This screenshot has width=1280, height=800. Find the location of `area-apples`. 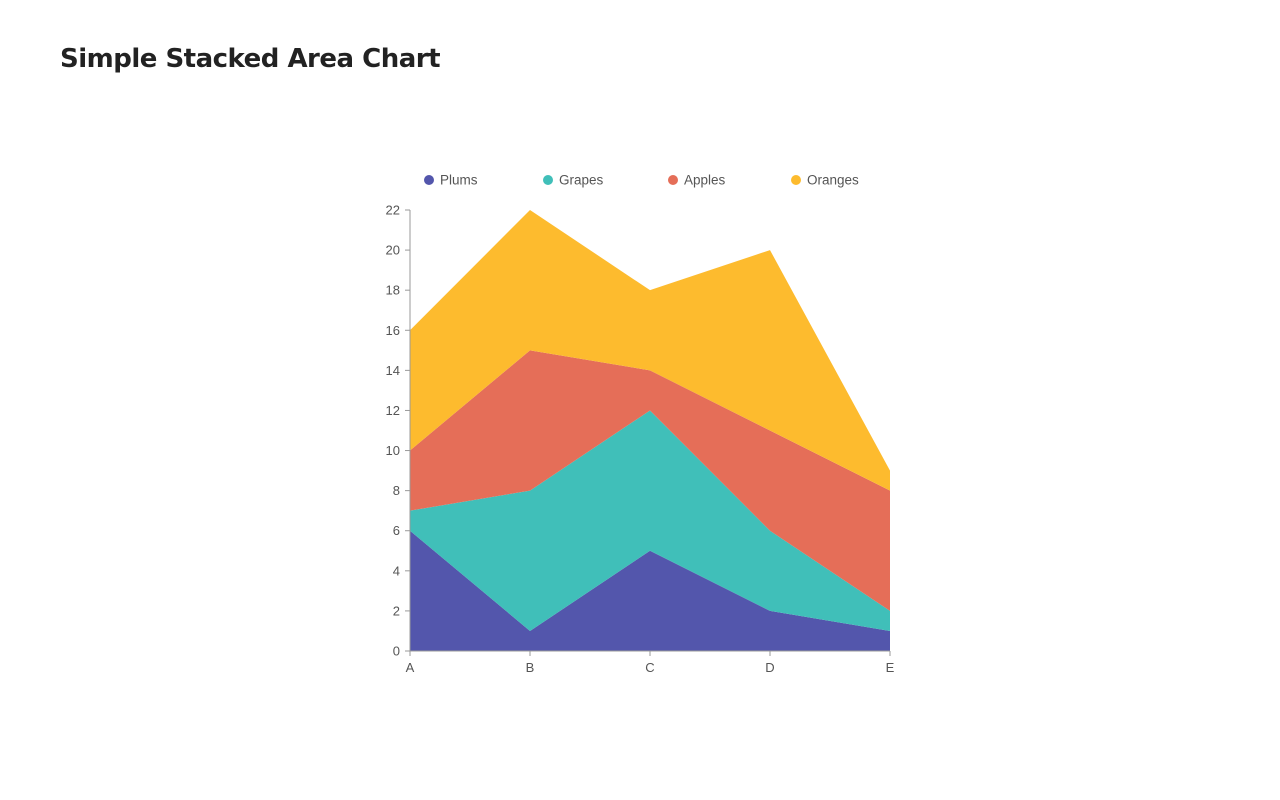

area-apples is located at coordinates (650, 480).